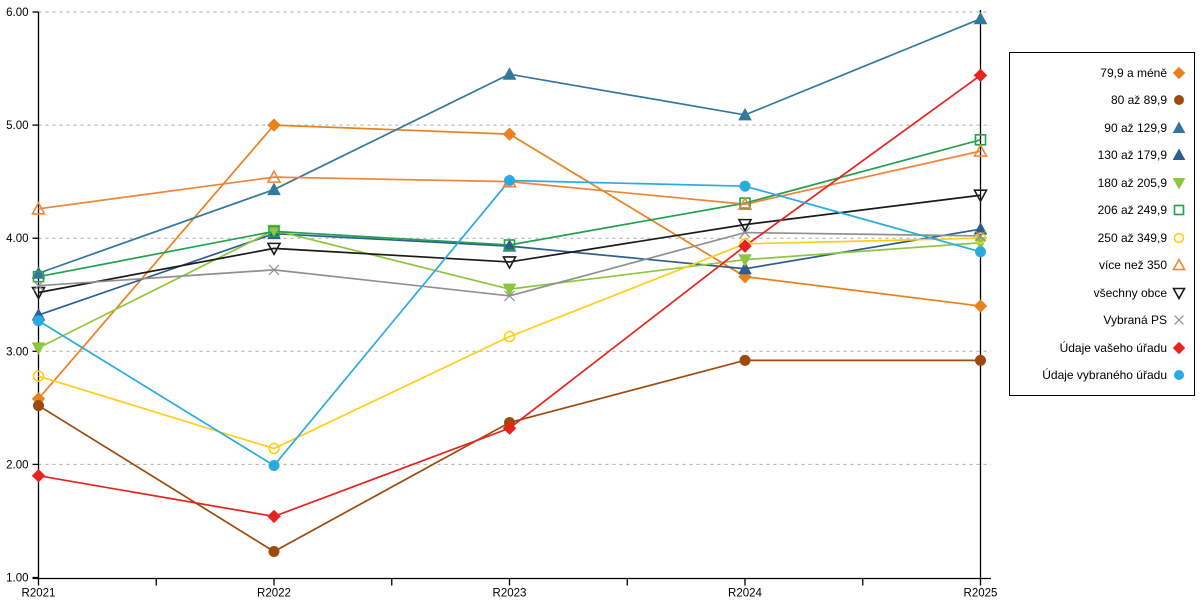 Image resolution: width=1200 pixels, height=600 pixels. What do you see at coordinates (1113, 347) in the screenshot?
I see `legend-item-label: Údaje vašeho úřadu` at bounding box center [1113, 347].